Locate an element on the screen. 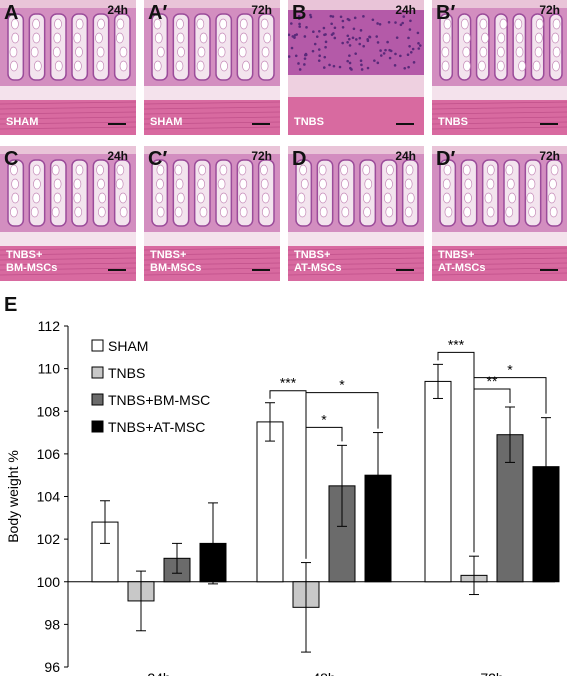 The height and width of the screenshot is (676, 567). histology-panel: D 24h TNBS+ AT-MSCs is located at coordinates (356, 213).